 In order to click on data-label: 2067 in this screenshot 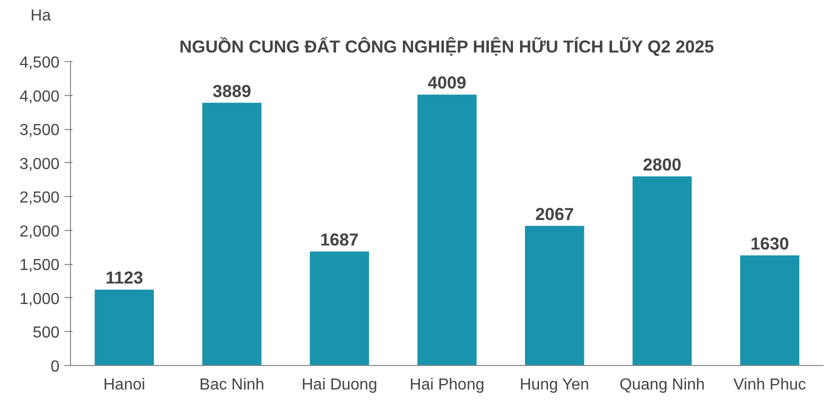, I will do `click(554, 214)`.